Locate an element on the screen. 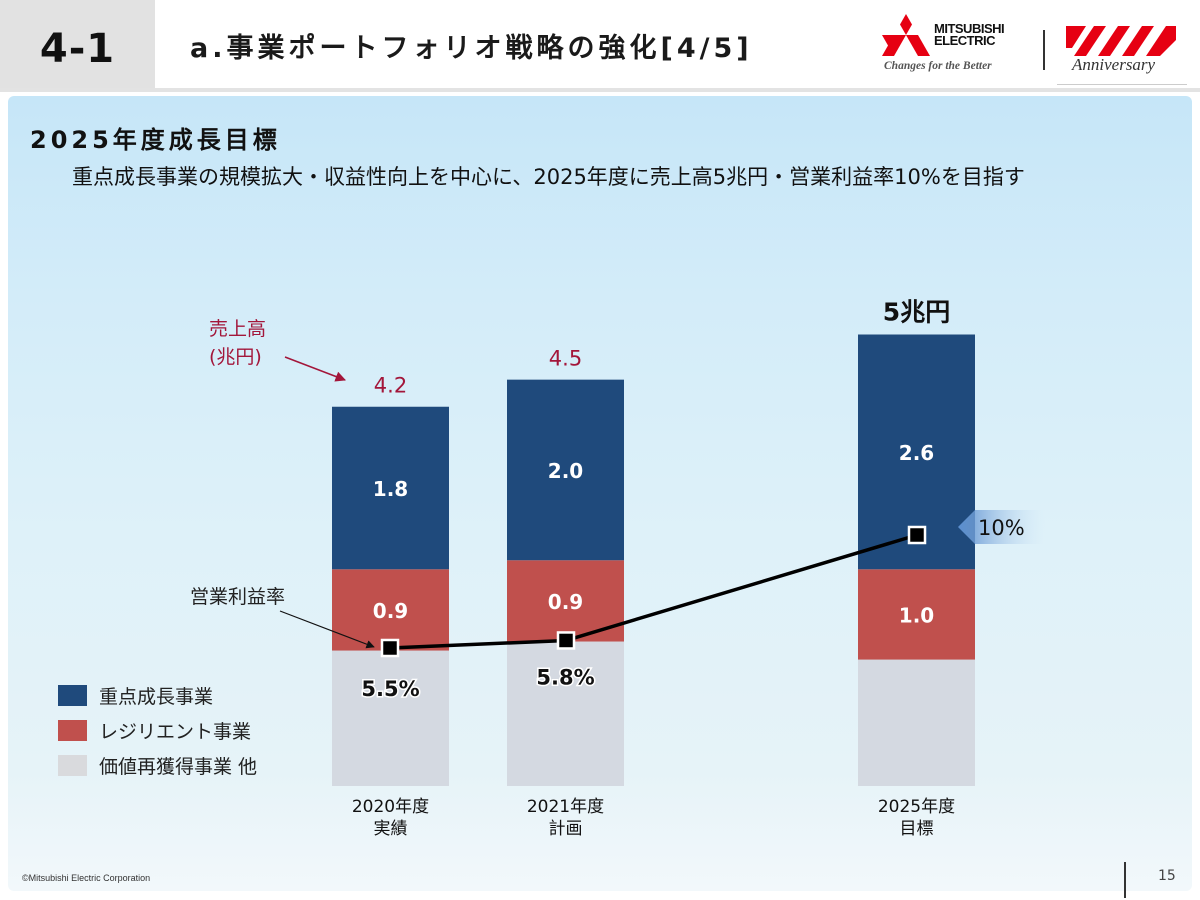  annotations-layer: 売上高 (兆円) 営業利益率 is located at coordinates (282, 483).